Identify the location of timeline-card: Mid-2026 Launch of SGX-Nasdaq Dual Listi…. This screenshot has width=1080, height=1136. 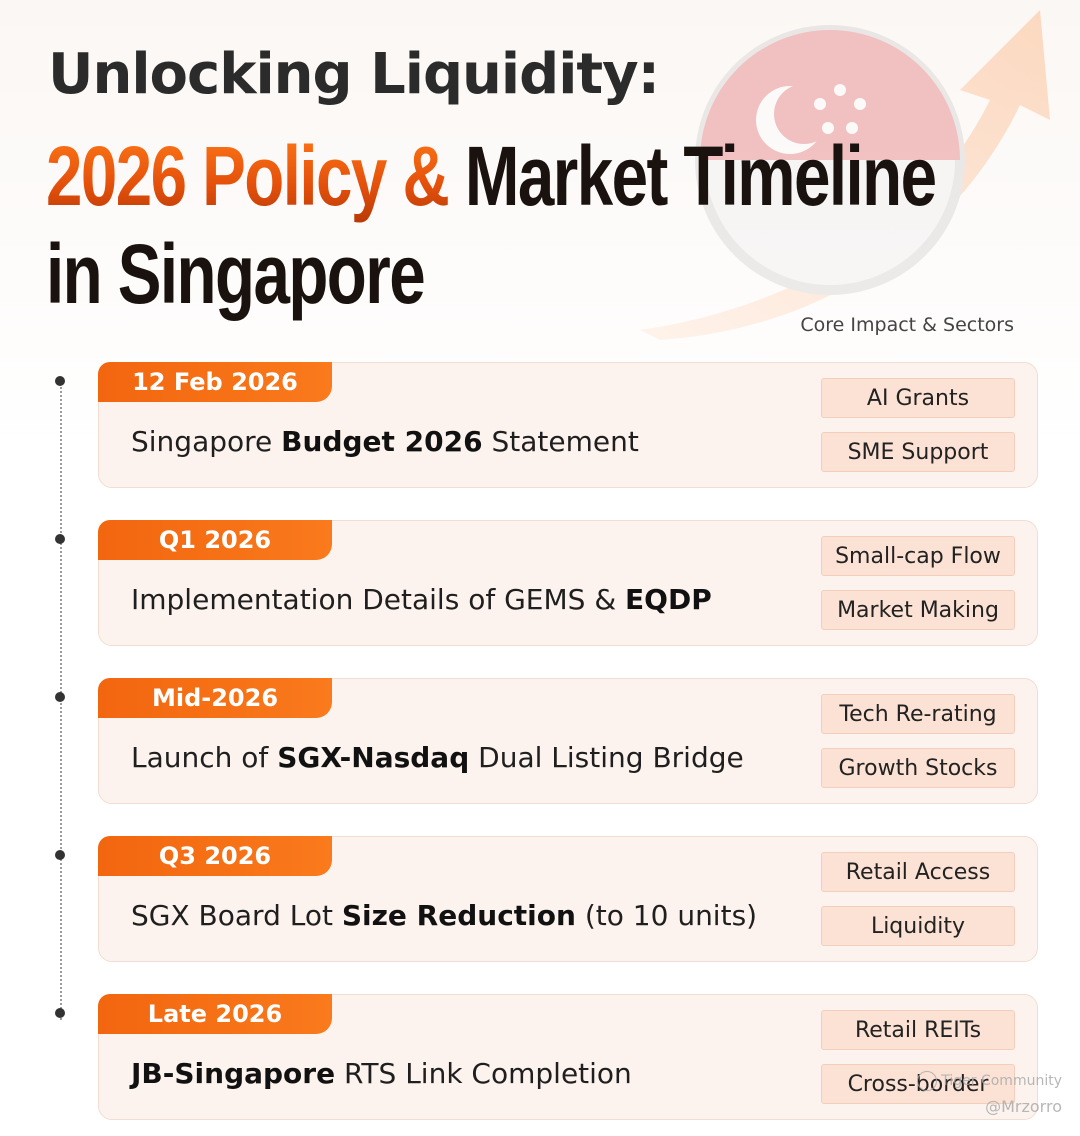
(568, 741).